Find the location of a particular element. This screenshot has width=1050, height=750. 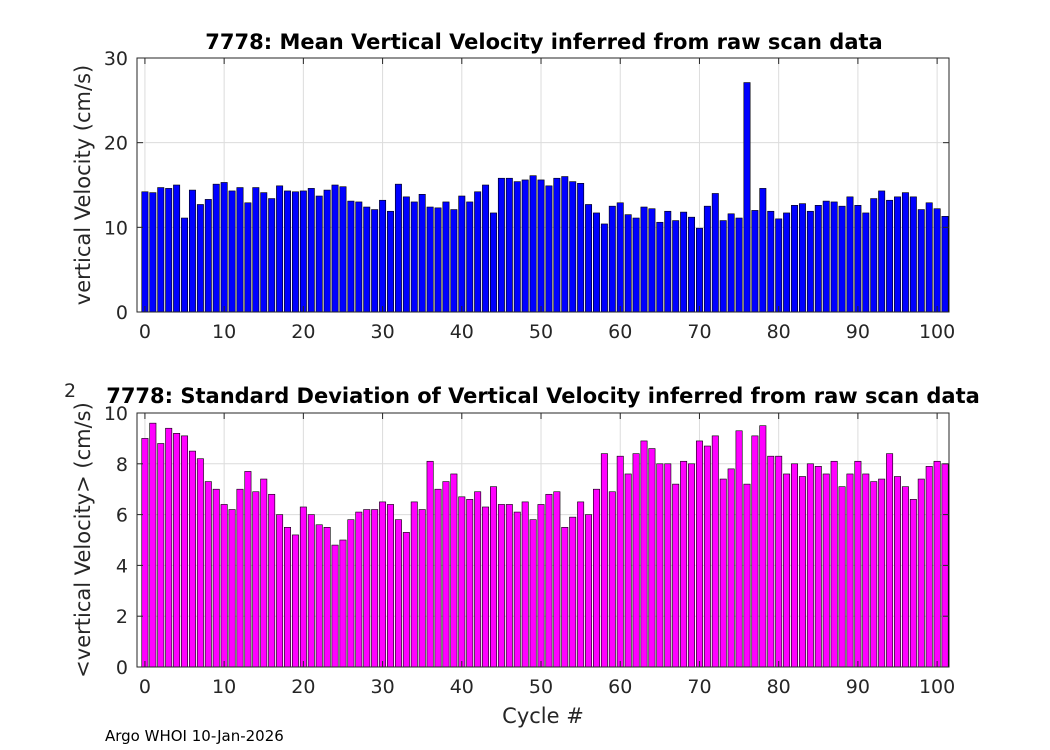

x-tick-label: 80 is located at coordinates (779, 332).